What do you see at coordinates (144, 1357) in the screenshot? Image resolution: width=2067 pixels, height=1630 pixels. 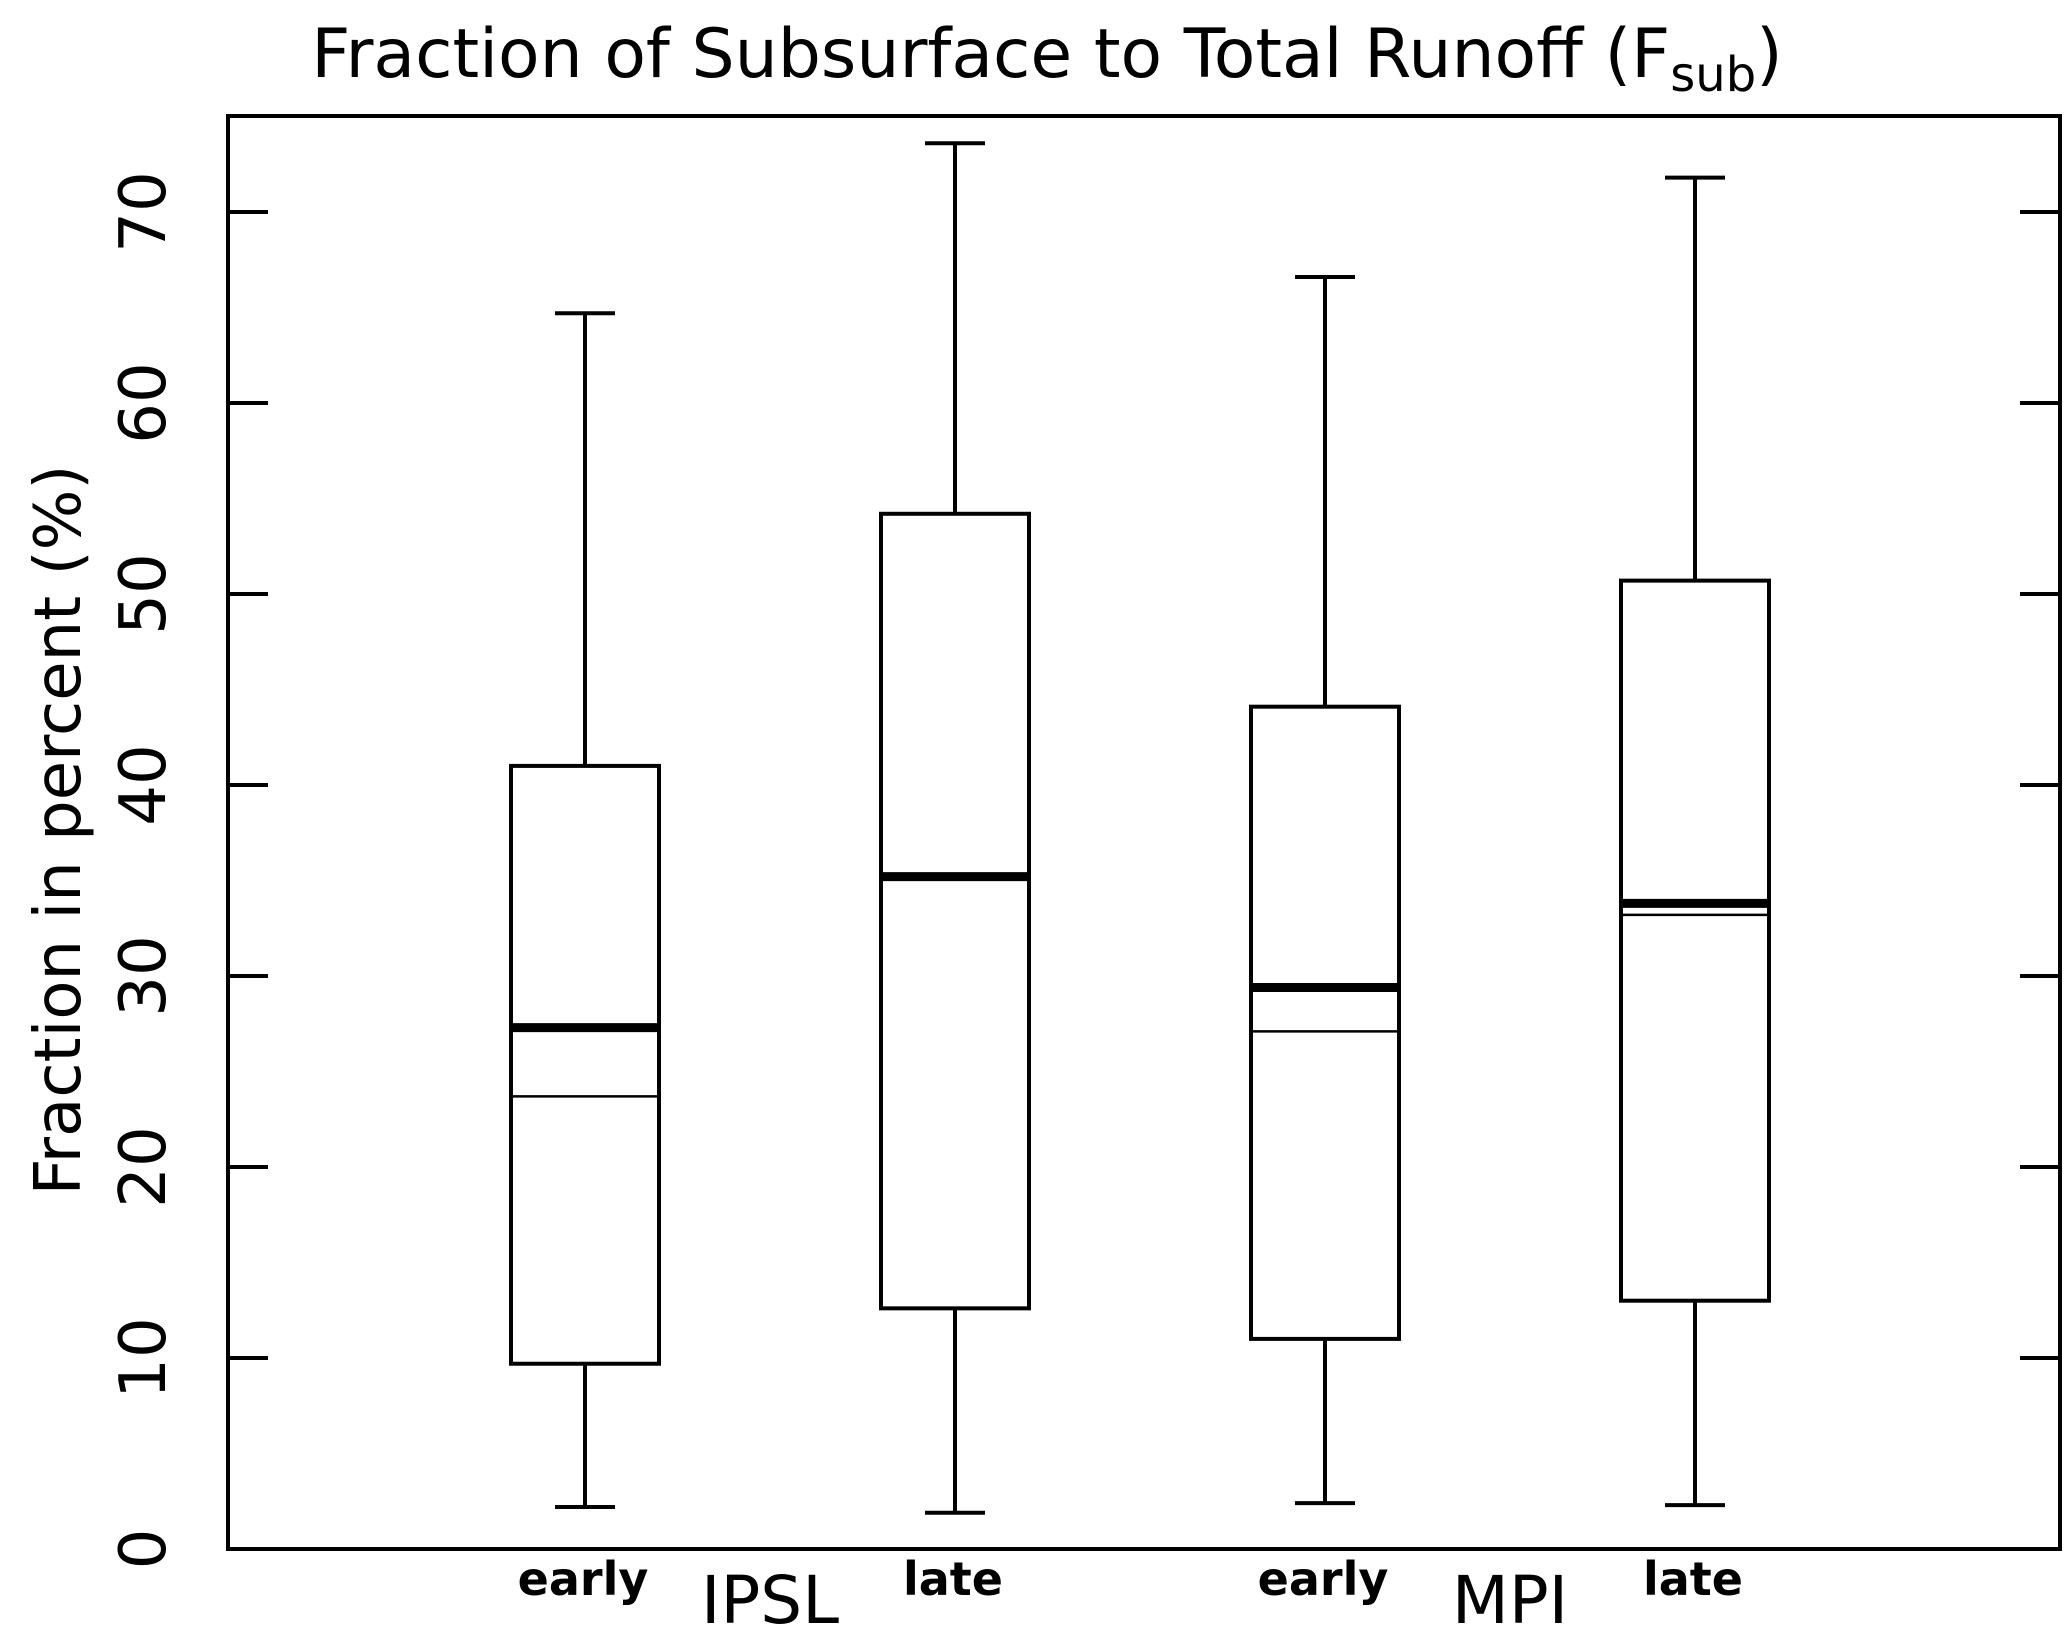 I see `y-tick-label: 10` at bounding box center [144, 1357].